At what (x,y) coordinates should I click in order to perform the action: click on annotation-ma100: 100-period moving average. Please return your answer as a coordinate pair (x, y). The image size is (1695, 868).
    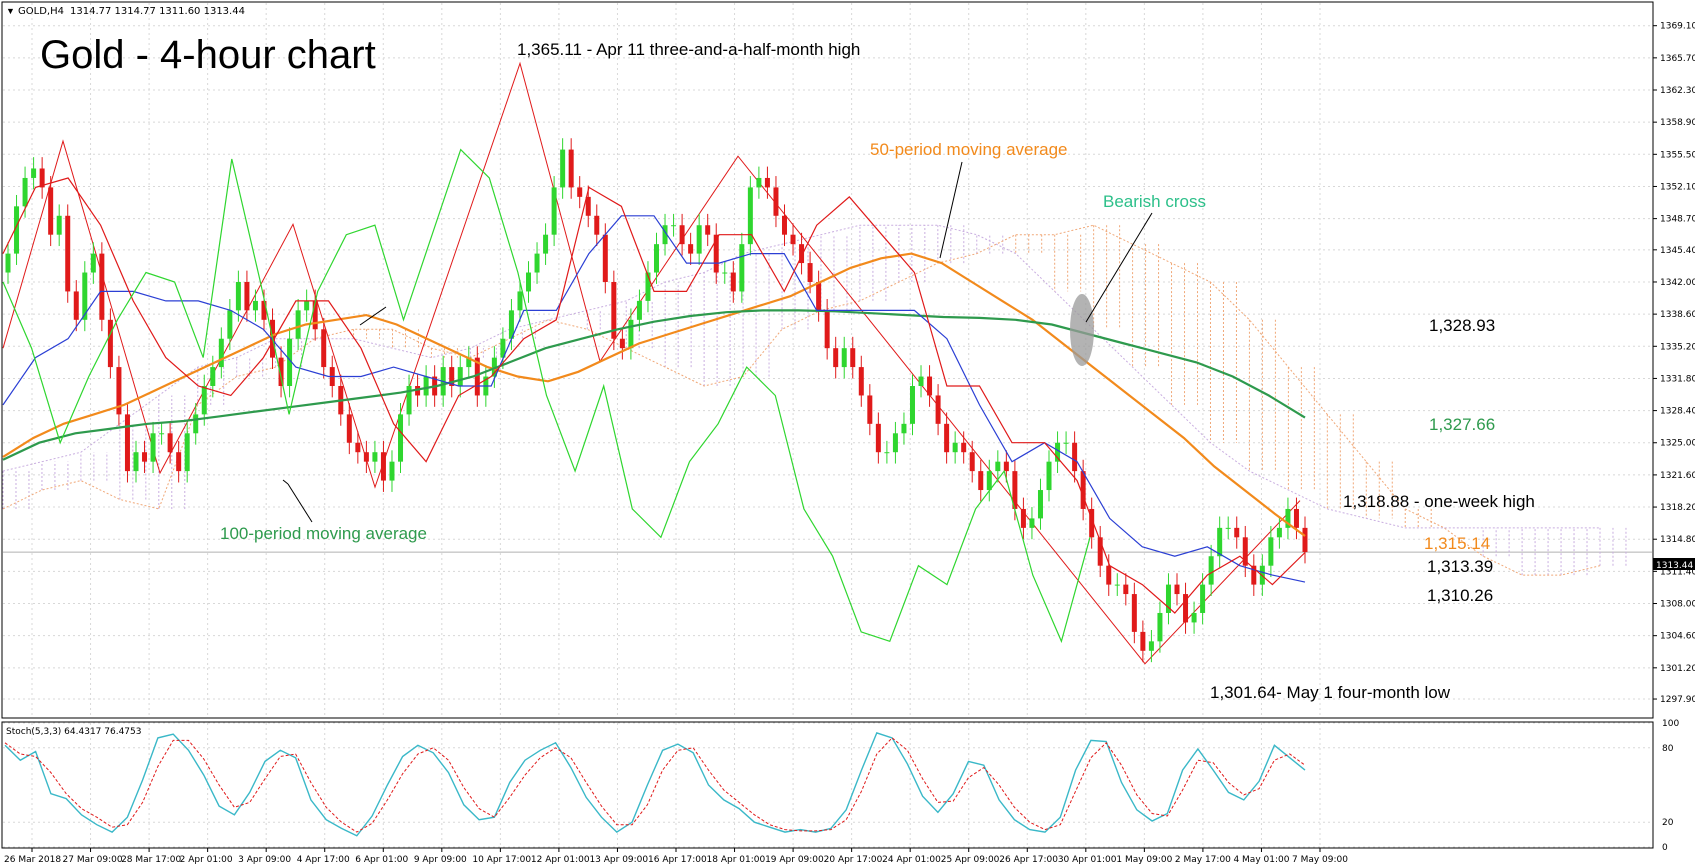
    Looking at the image, I should click on (323, 533).